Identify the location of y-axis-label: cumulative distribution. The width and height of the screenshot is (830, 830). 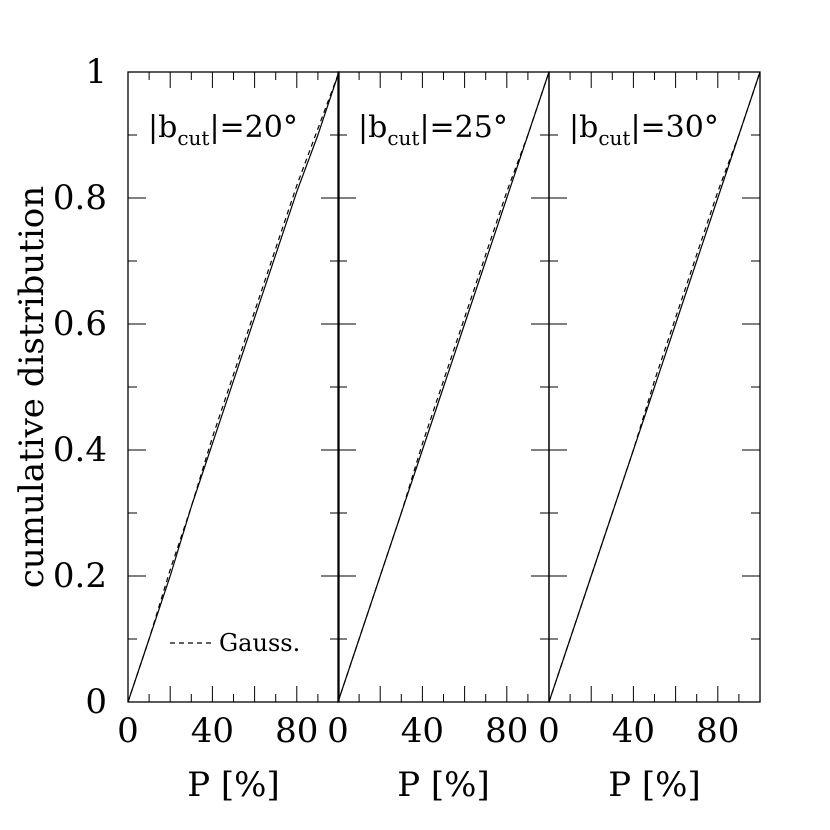
(32, 387).